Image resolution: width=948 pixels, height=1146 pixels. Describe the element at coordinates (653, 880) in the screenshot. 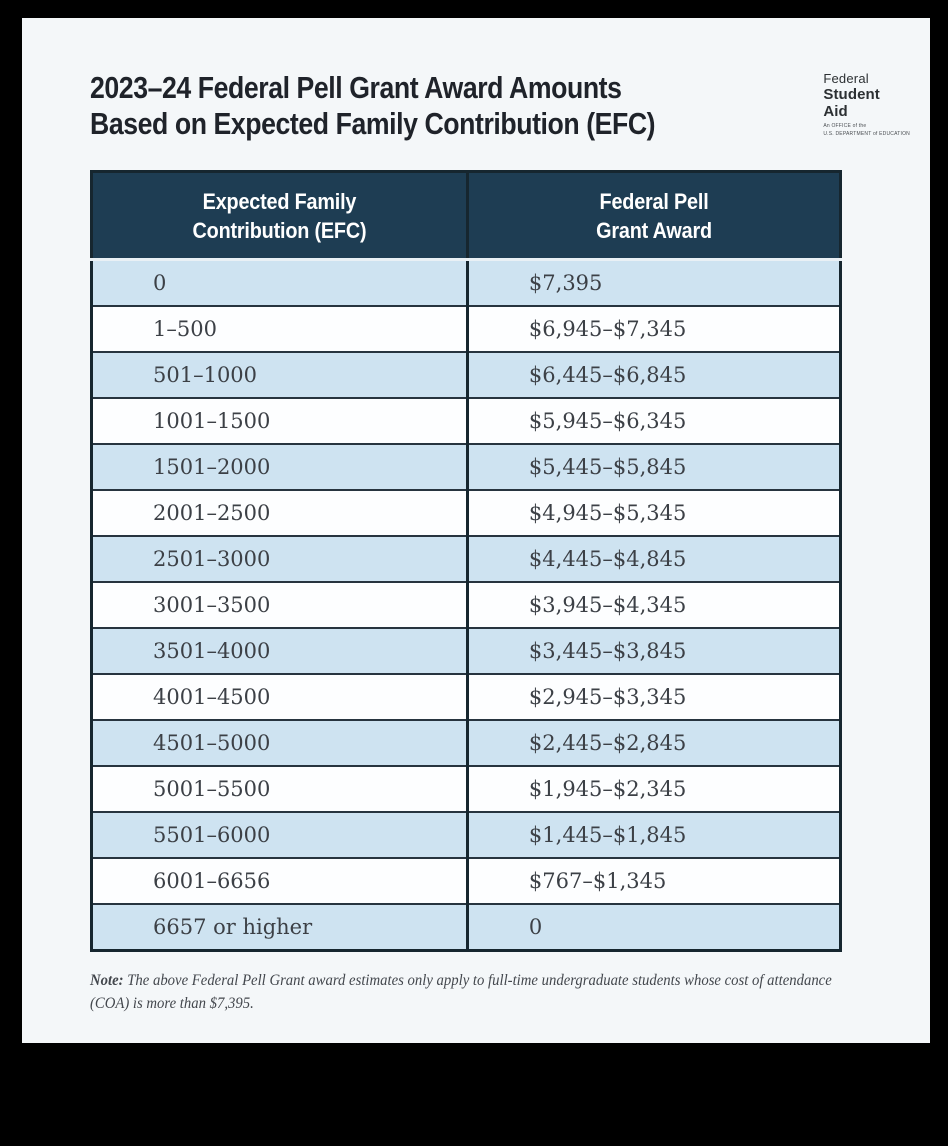

I see `award-cell: $767–$1,345` at that location.